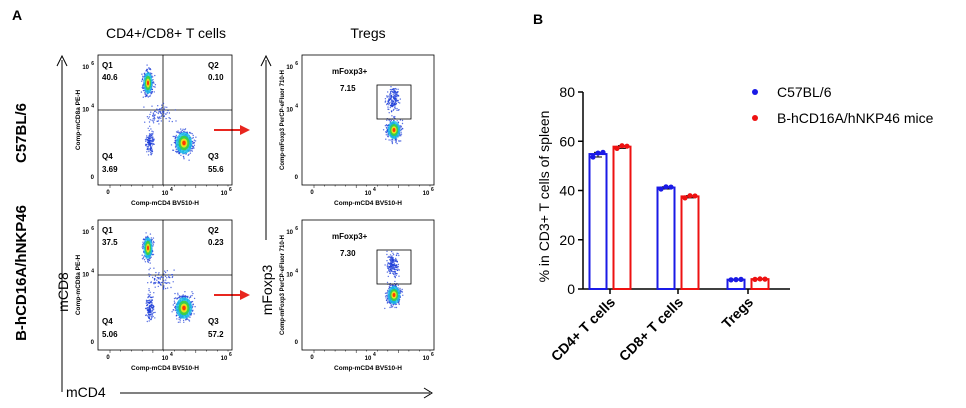  I want to click on y-tick-label: 40, so click(567, 191).